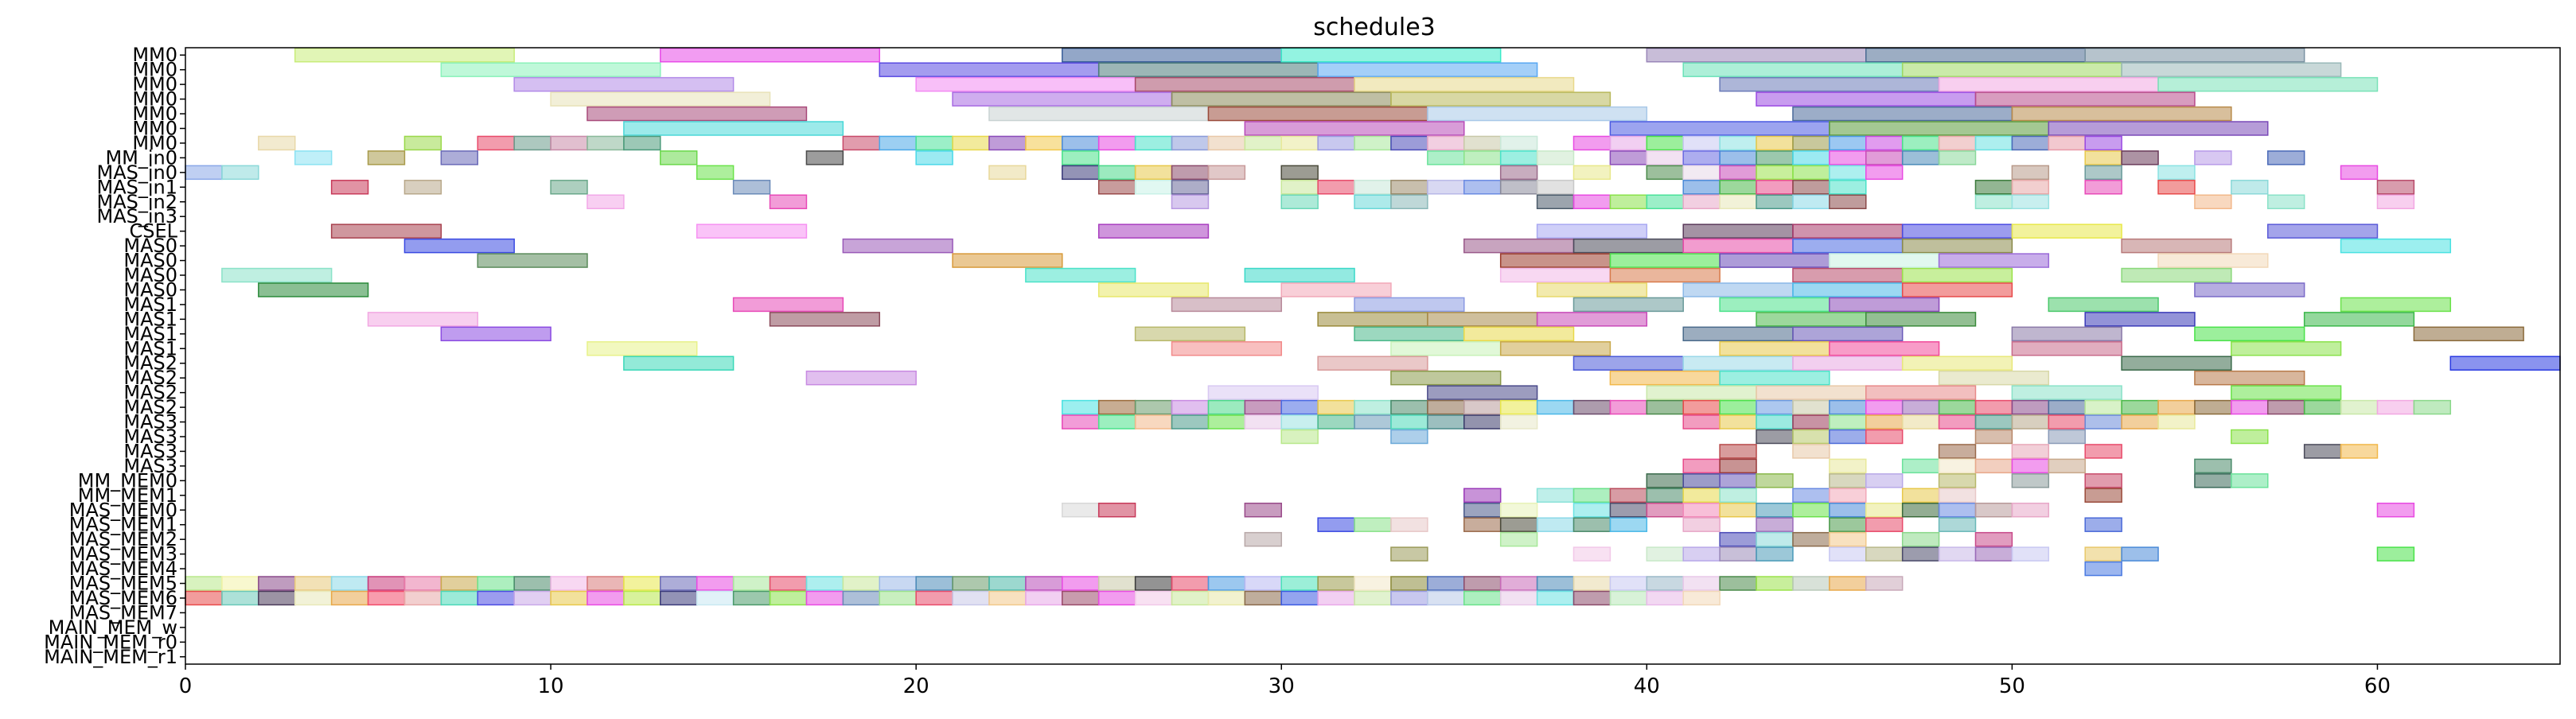 The width and height of the screenshot is (2576, 719). I want to click on y-tick-label: MAS3, so click(150, 422).